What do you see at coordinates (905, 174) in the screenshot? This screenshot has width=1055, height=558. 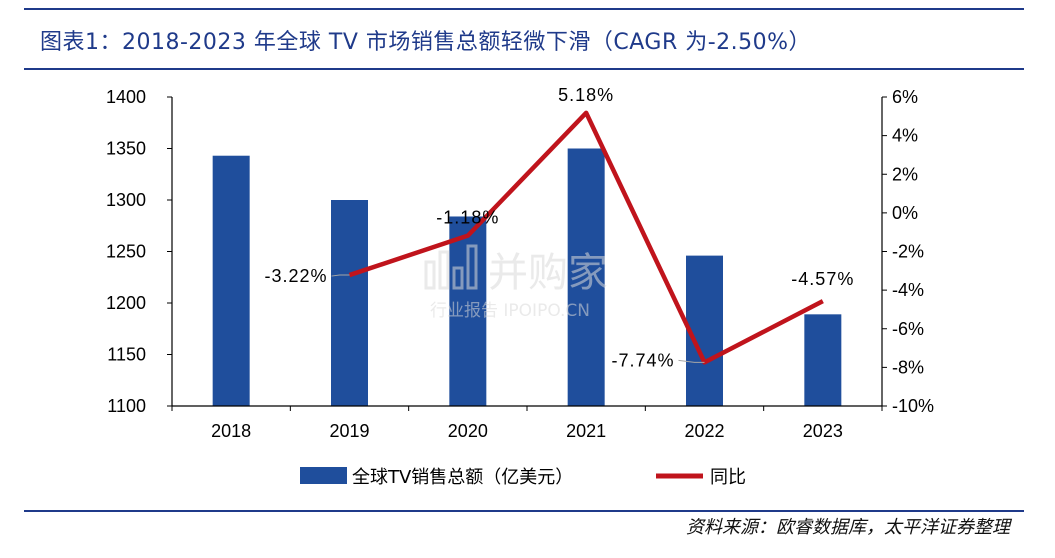 I see `y-right-tick-label: 2%` at bounding box center [905, 174].